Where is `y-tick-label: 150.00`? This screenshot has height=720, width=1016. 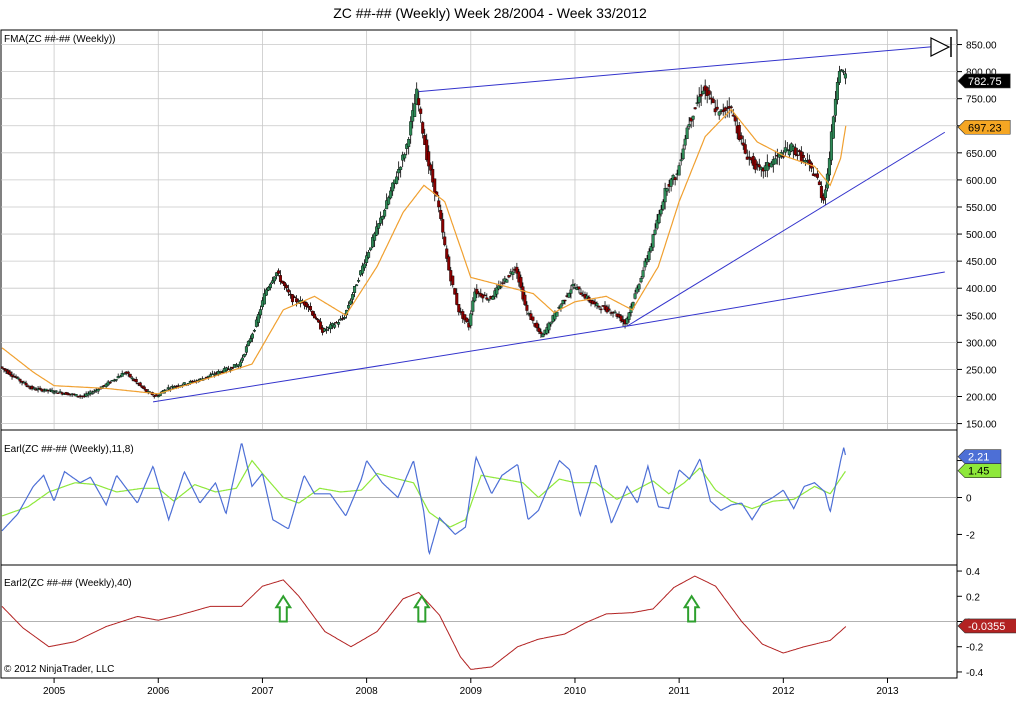 y-tick-label: 150.00 is located at coordinates (981, 425).